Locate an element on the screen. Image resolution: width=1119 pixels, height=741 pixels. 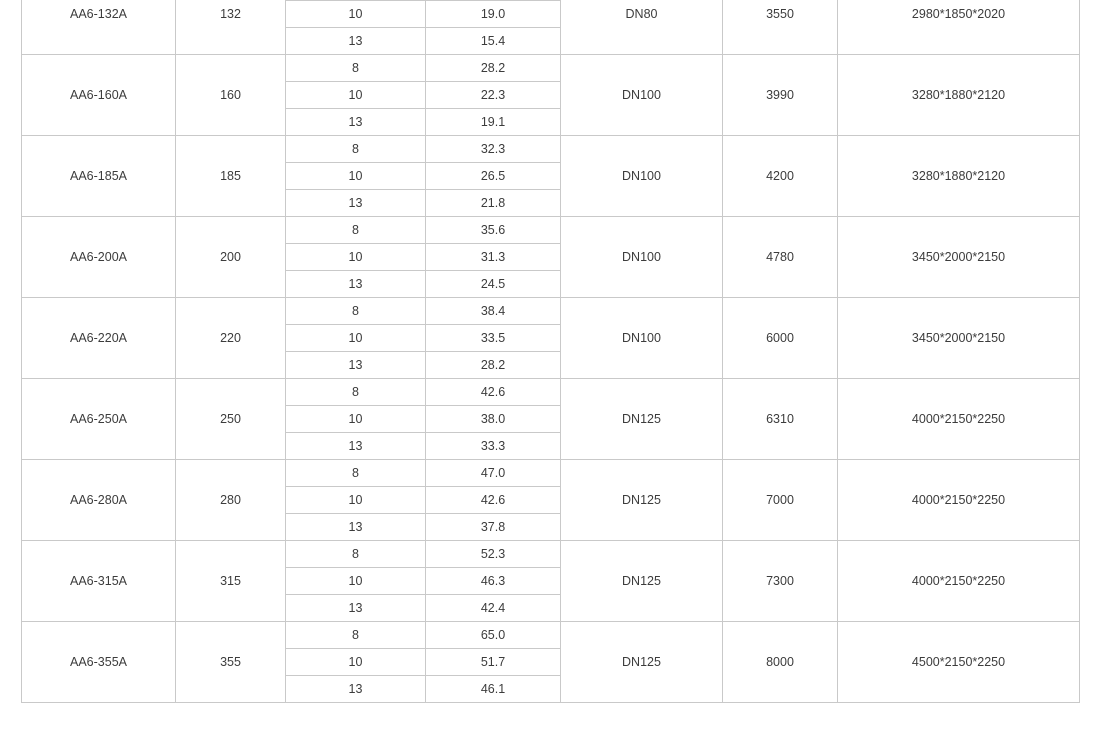
table-row: 13 15.4 is located at coordinates (551, 41).